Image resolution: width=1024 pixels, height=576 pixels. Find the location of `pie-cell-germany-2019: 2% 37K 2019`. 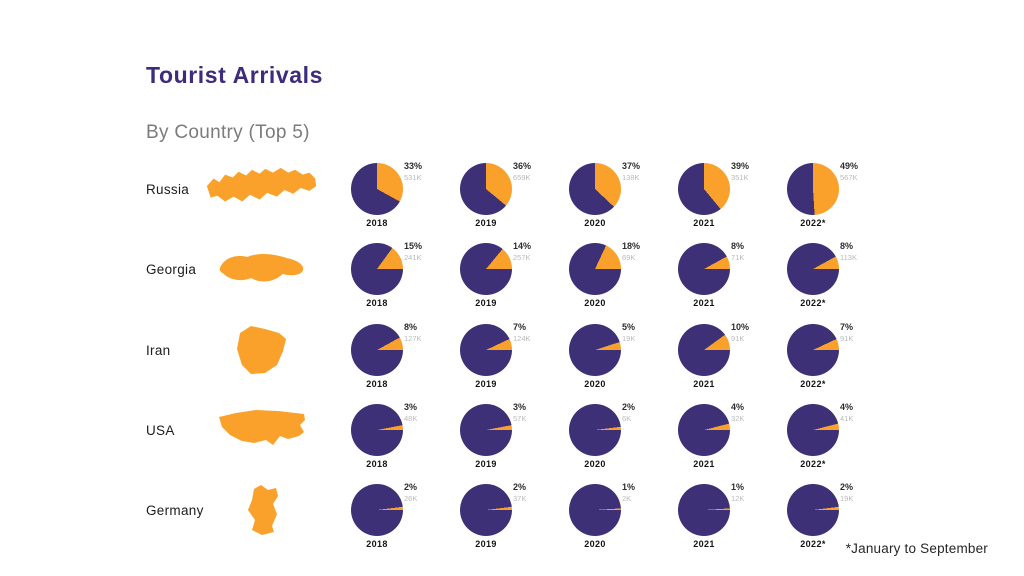

pie-cell-germany-2019: 2% 37K 2019 is located at coordinates (486, 521).